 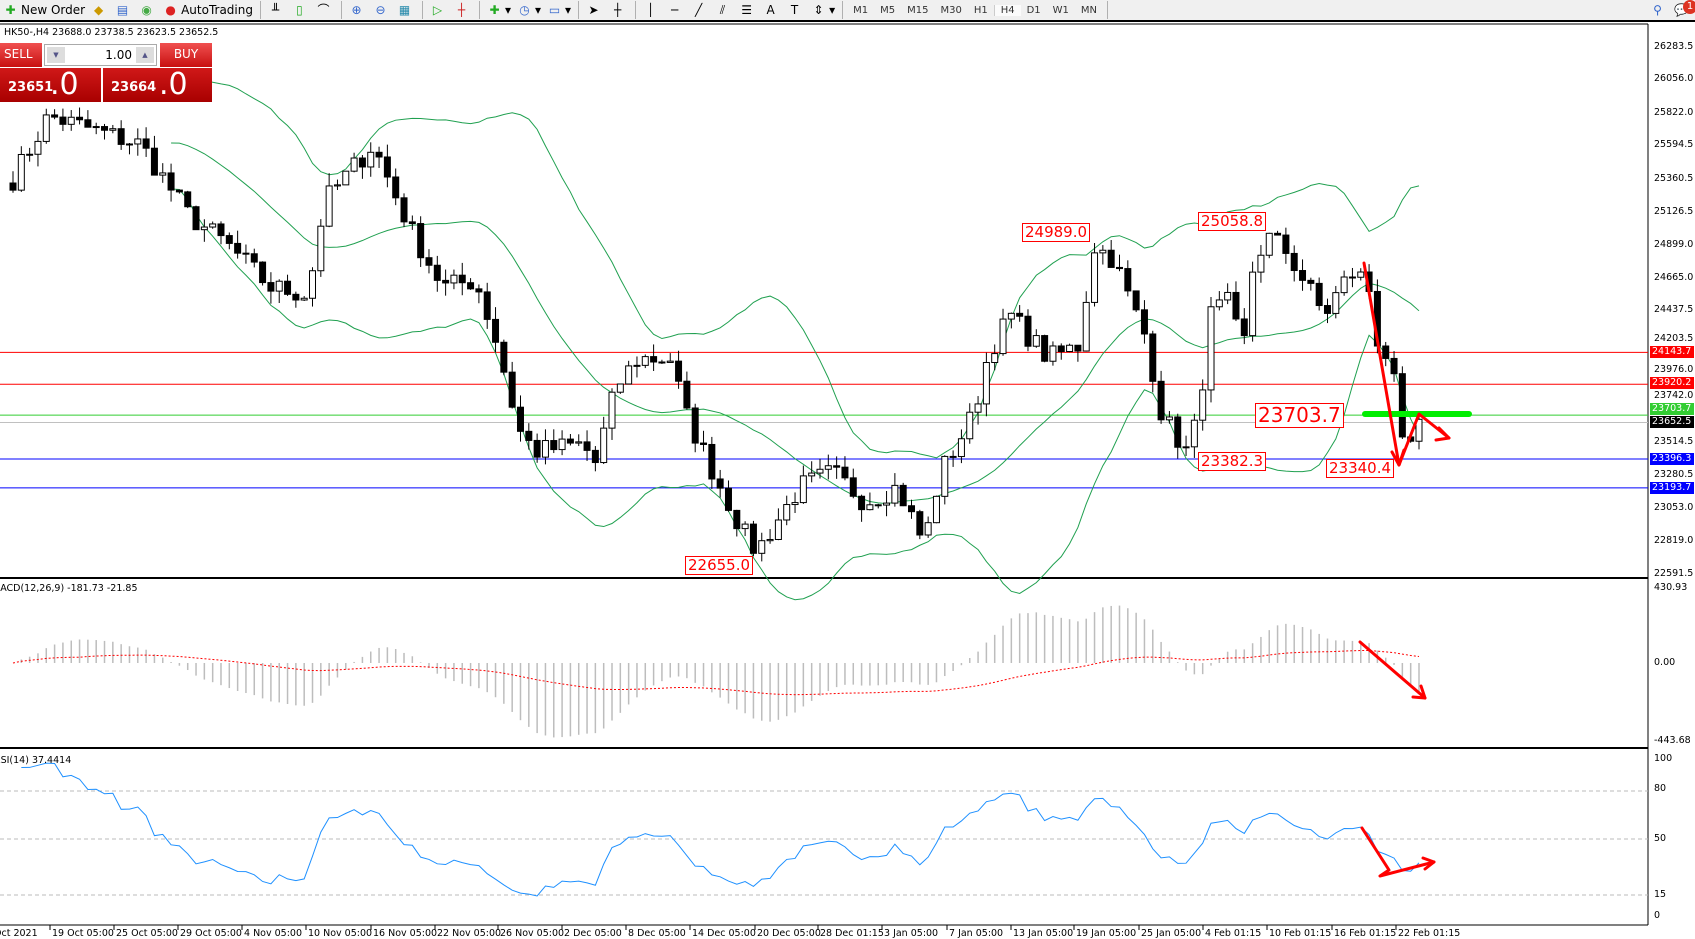 I want to click on buy-price-button: 23664 .0, so click(x=157, y=85).